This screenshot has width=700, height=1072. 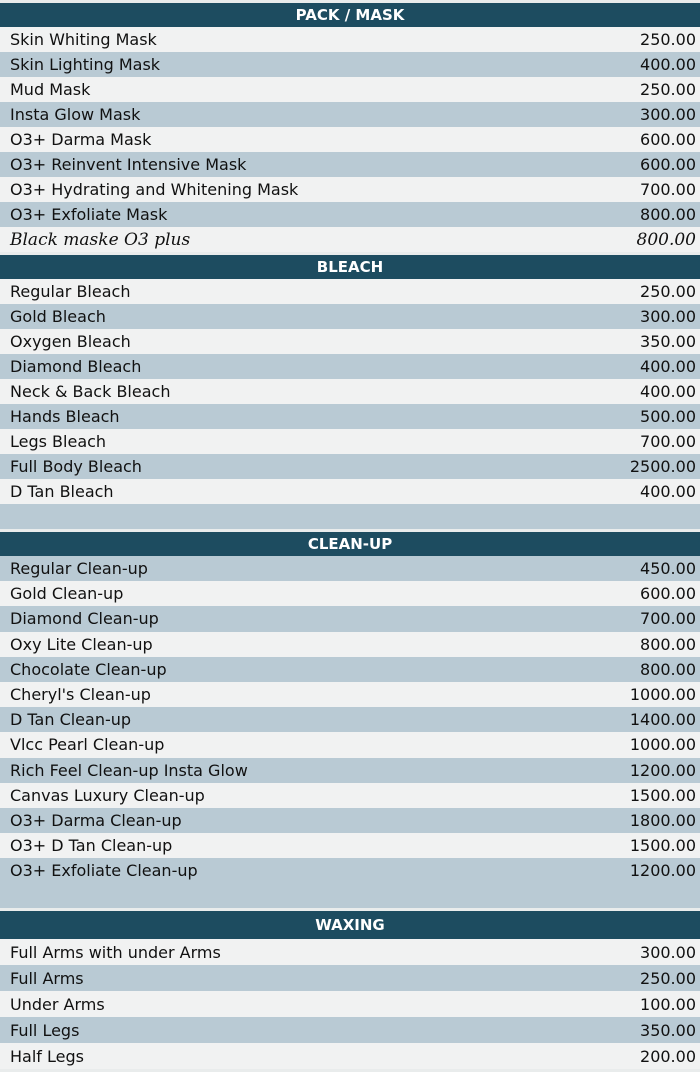 I want to click on menu-row: Gold Clean-up 600.00, so click(x=350, y=594).